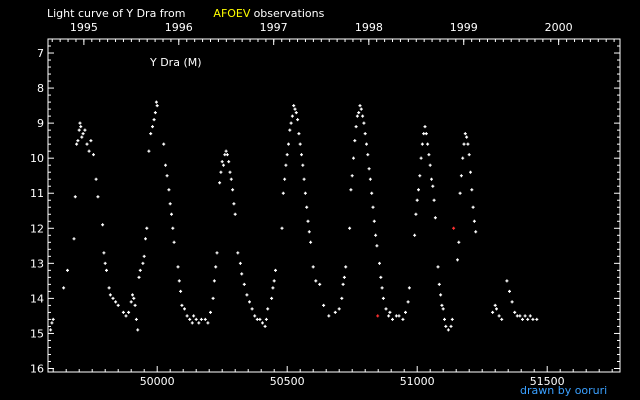 The image size is (640, 400). Describe the element at coordinates (175, 62) in the screenshot. I see `chart-title: Y Dra (M)` at that location.